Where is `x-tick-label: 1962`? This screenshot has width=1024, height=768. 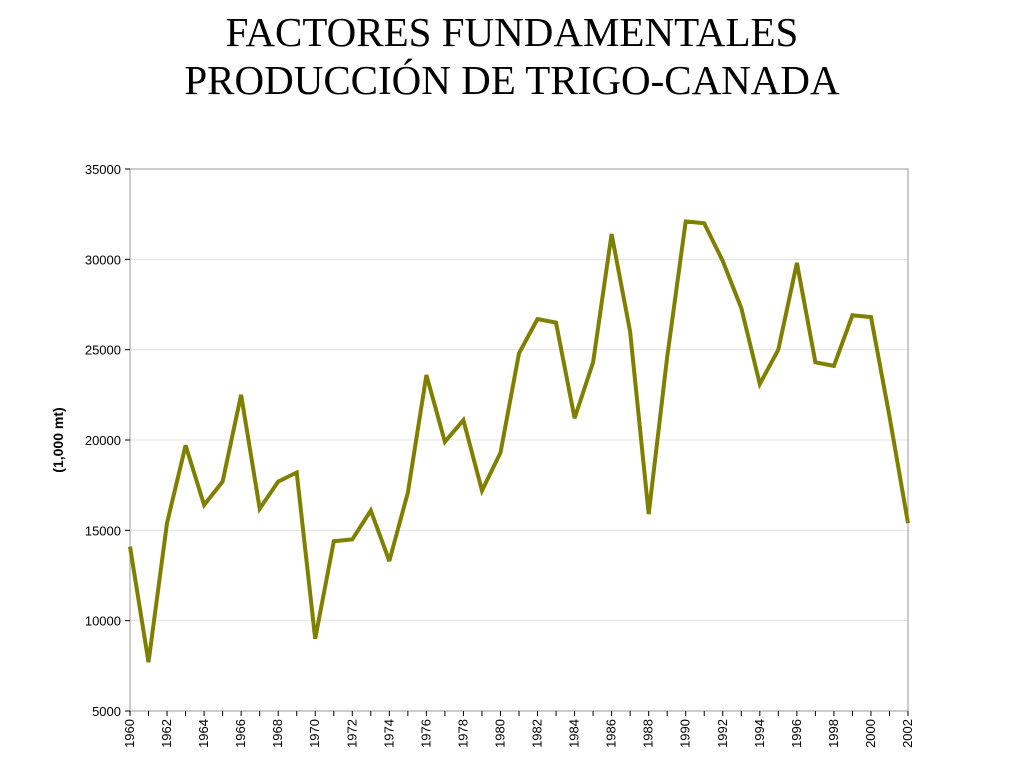 x-tick-label: 1962 is located at coordinates (166, 733).